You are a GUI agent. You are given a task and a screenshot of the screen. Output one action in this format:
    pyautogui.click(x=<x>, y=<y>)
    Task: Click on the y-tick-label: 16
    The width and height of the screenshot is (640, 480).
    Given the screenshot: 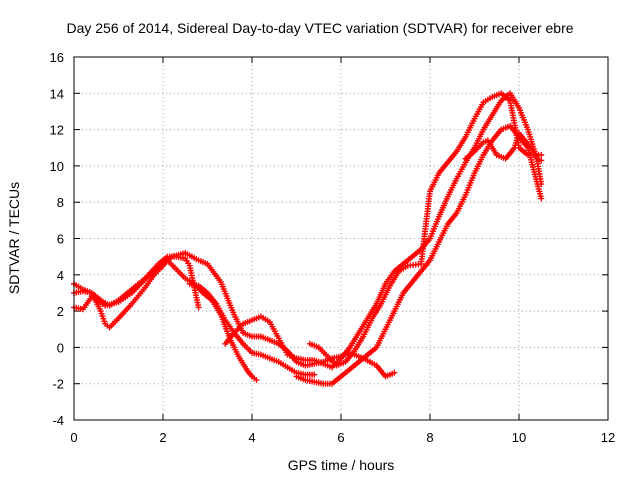 What is the action you would take?
    pyautogui.click(x=57, y=57)
    